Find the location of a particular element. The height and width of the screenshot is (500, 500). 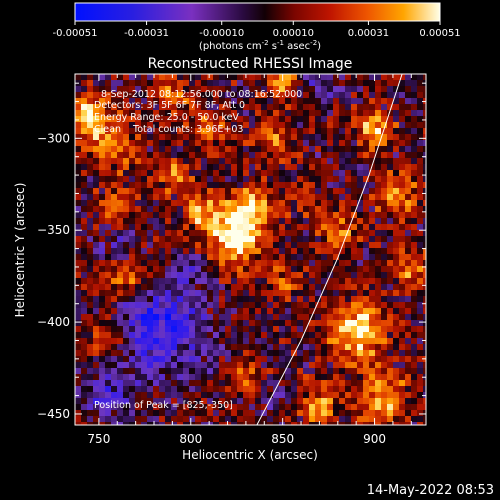

time-range-label: 8-Sep-2012 08:12:56.000 to 08:16:52.000 is located at coordinates (201, 94).